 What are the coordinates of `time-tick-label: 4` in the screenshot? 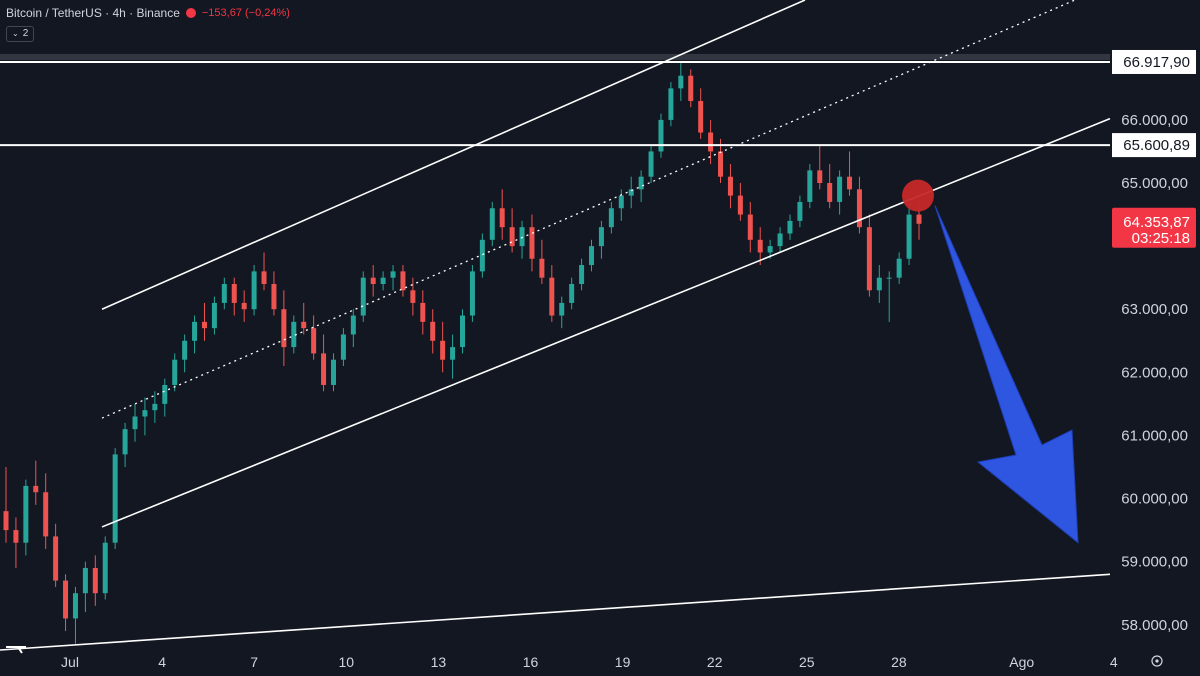 It's located at (1114, 662).